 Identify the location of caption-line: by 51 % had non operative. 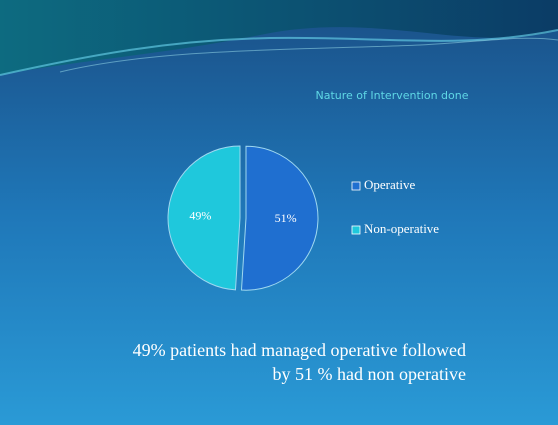
(369, 374).